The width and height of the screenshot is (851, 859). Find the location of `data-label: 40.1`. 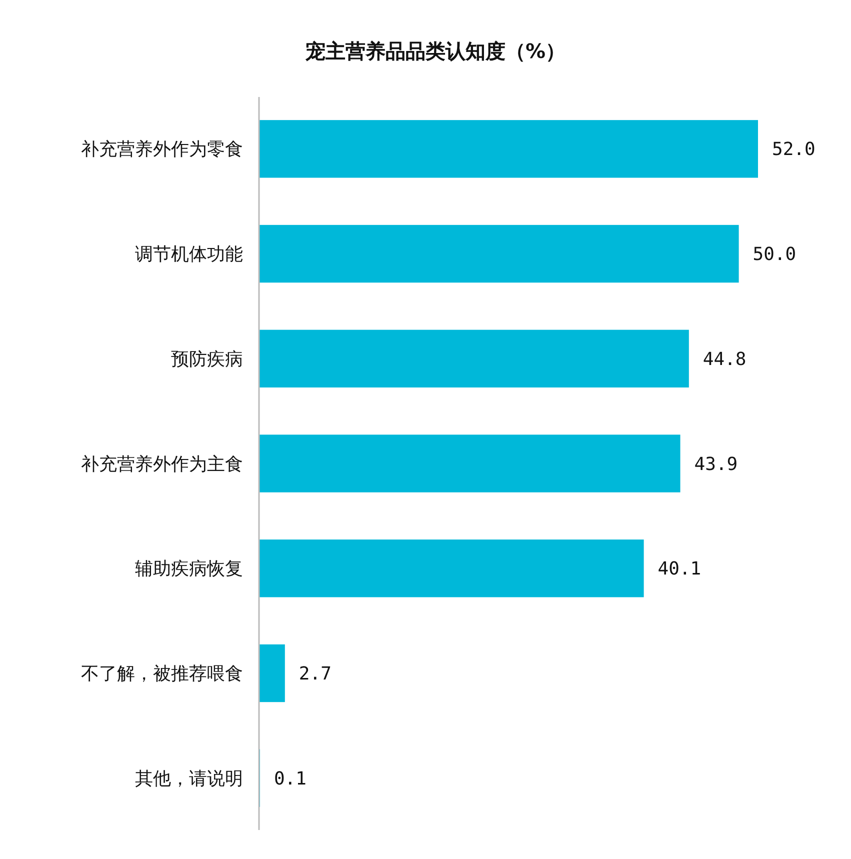

data-label: 40.1 is located at coordinates (680, 569).